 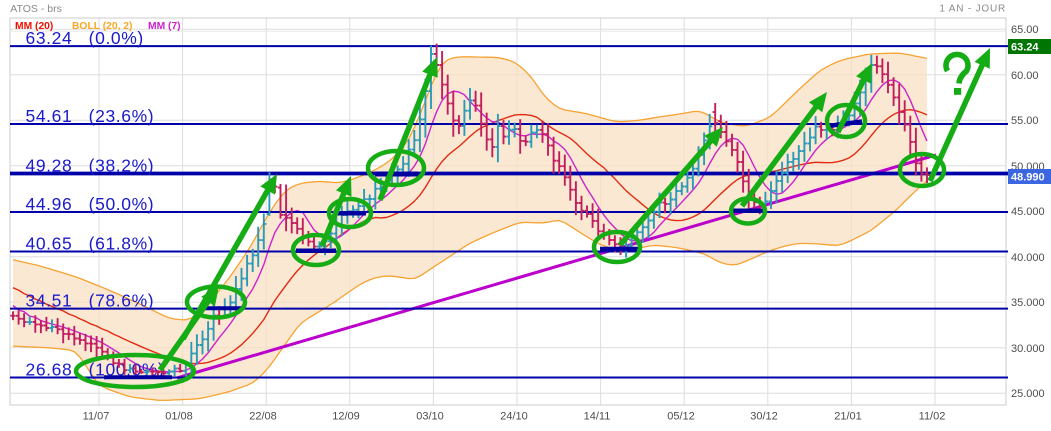 I want to click on svg-text: 65.00, so click(x=1025, y=30).